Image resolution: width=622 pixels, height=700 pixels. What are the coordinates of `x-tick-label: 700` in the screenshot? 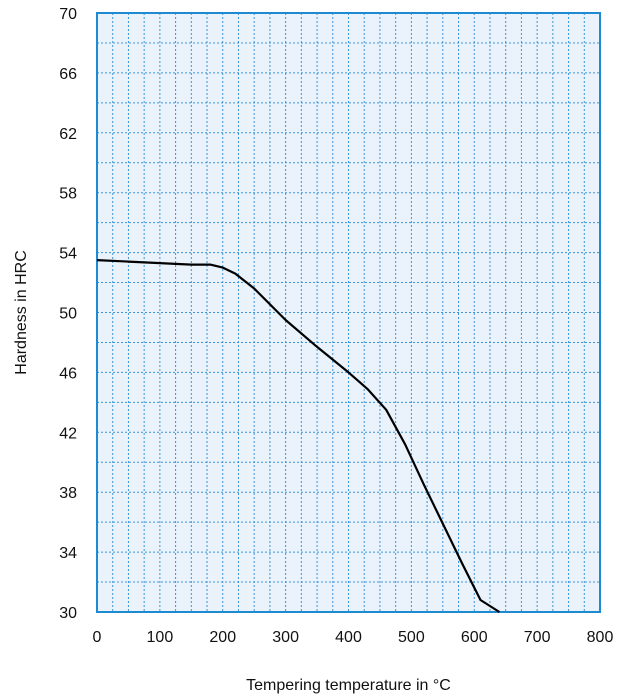 It's located at (537, 637).